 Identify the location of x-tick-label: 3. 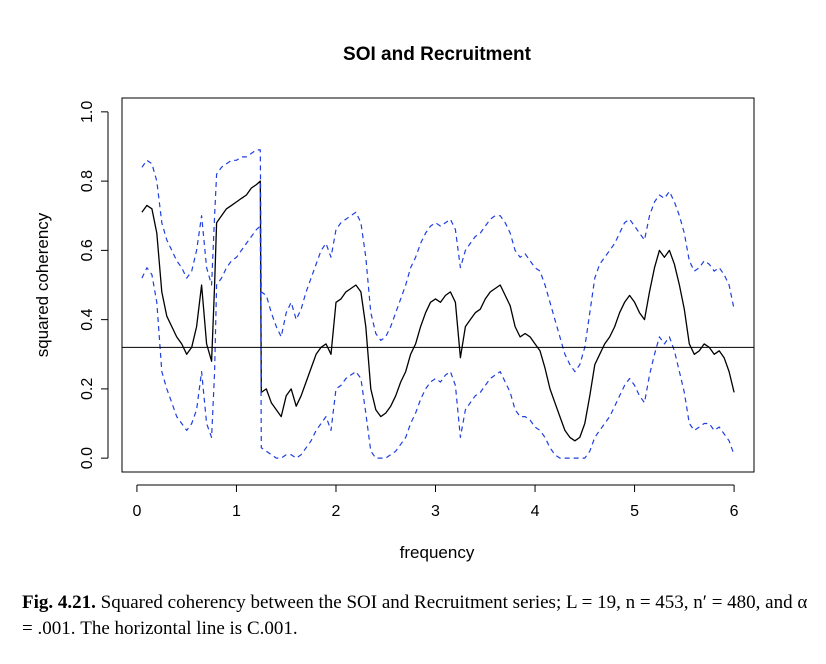
(435, 511).